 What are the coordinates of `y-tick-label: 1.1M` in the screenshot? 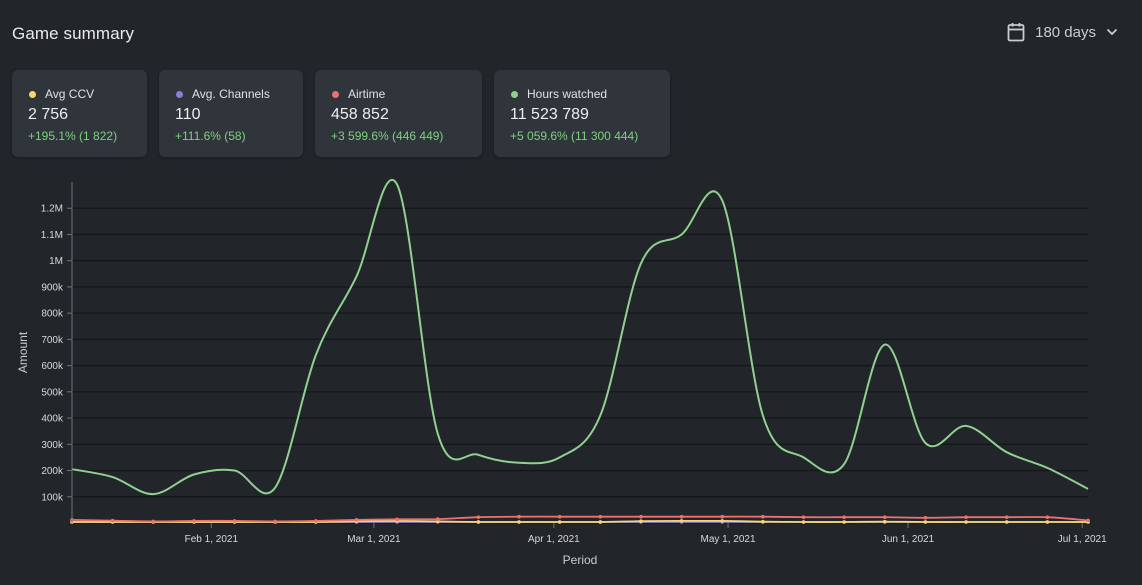 It's located at (52, 235).